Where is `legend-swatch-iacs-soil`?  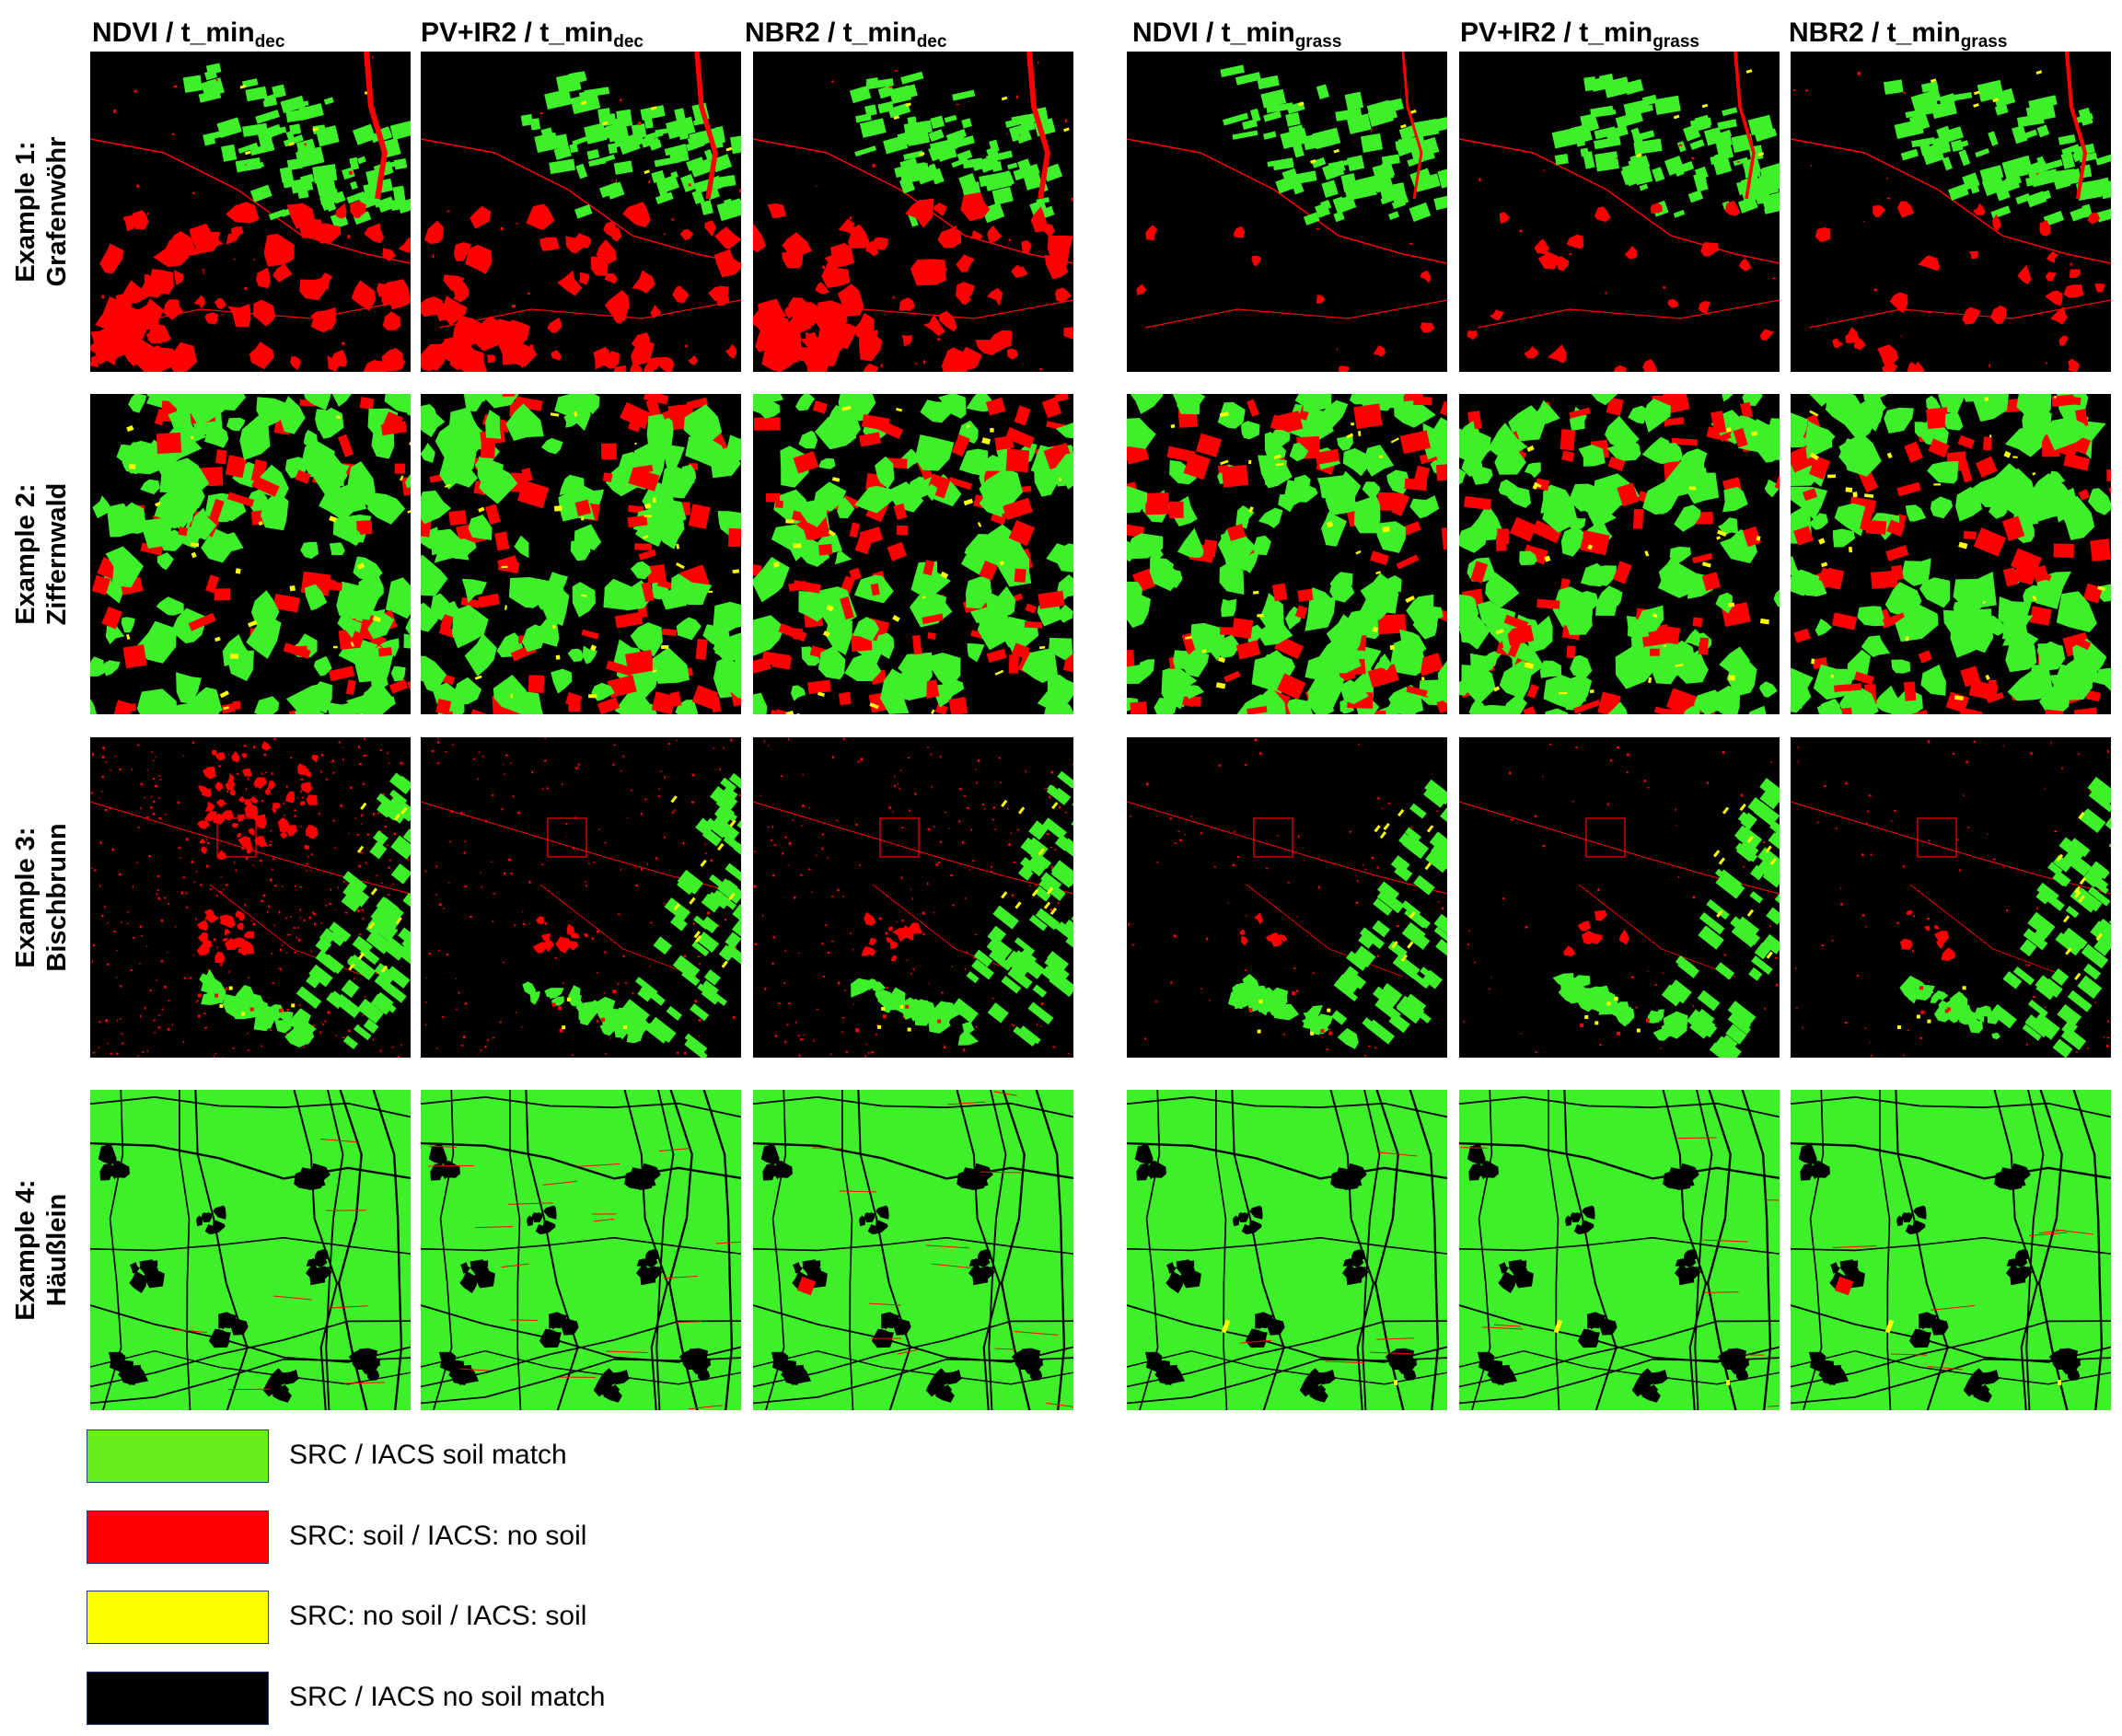
legend-swatch-iacs-soil is located at coordinates (178, 1617).